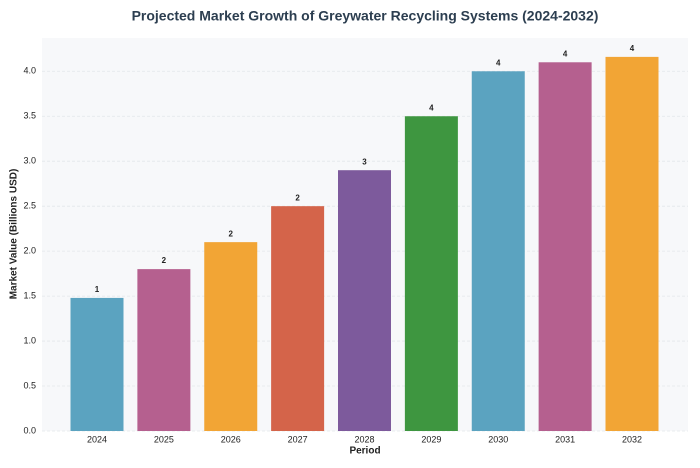 The width and height of the screenshot is (700, 468). What do you see at coordinates (298, 439) in the screenshot?
I see `x-tick-label: 2027` at bounding box center [298, 439].